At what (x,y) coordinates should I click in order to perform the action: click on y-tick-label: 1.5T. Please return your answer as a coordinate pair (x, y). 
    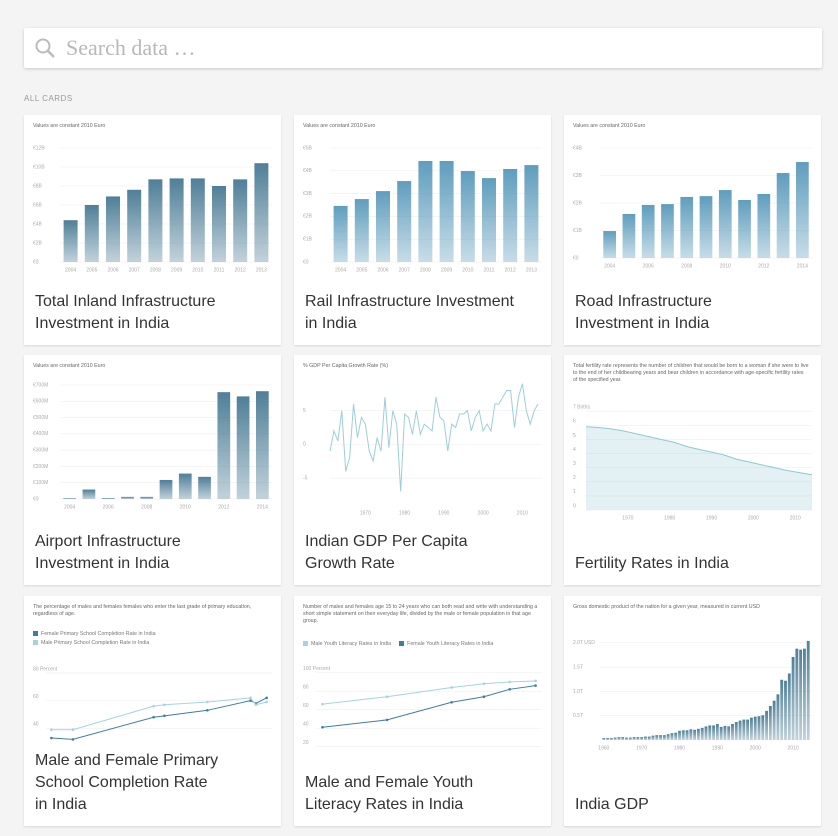
    Looking at the image, I should click on (578, 667).